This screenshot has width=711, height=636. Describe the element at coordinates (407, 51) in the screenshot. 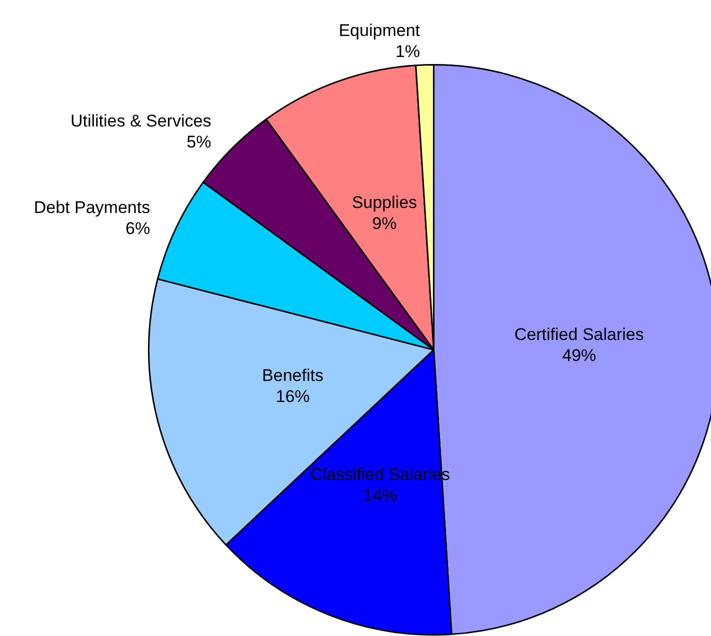

I see `data-label: 1%` at that location.